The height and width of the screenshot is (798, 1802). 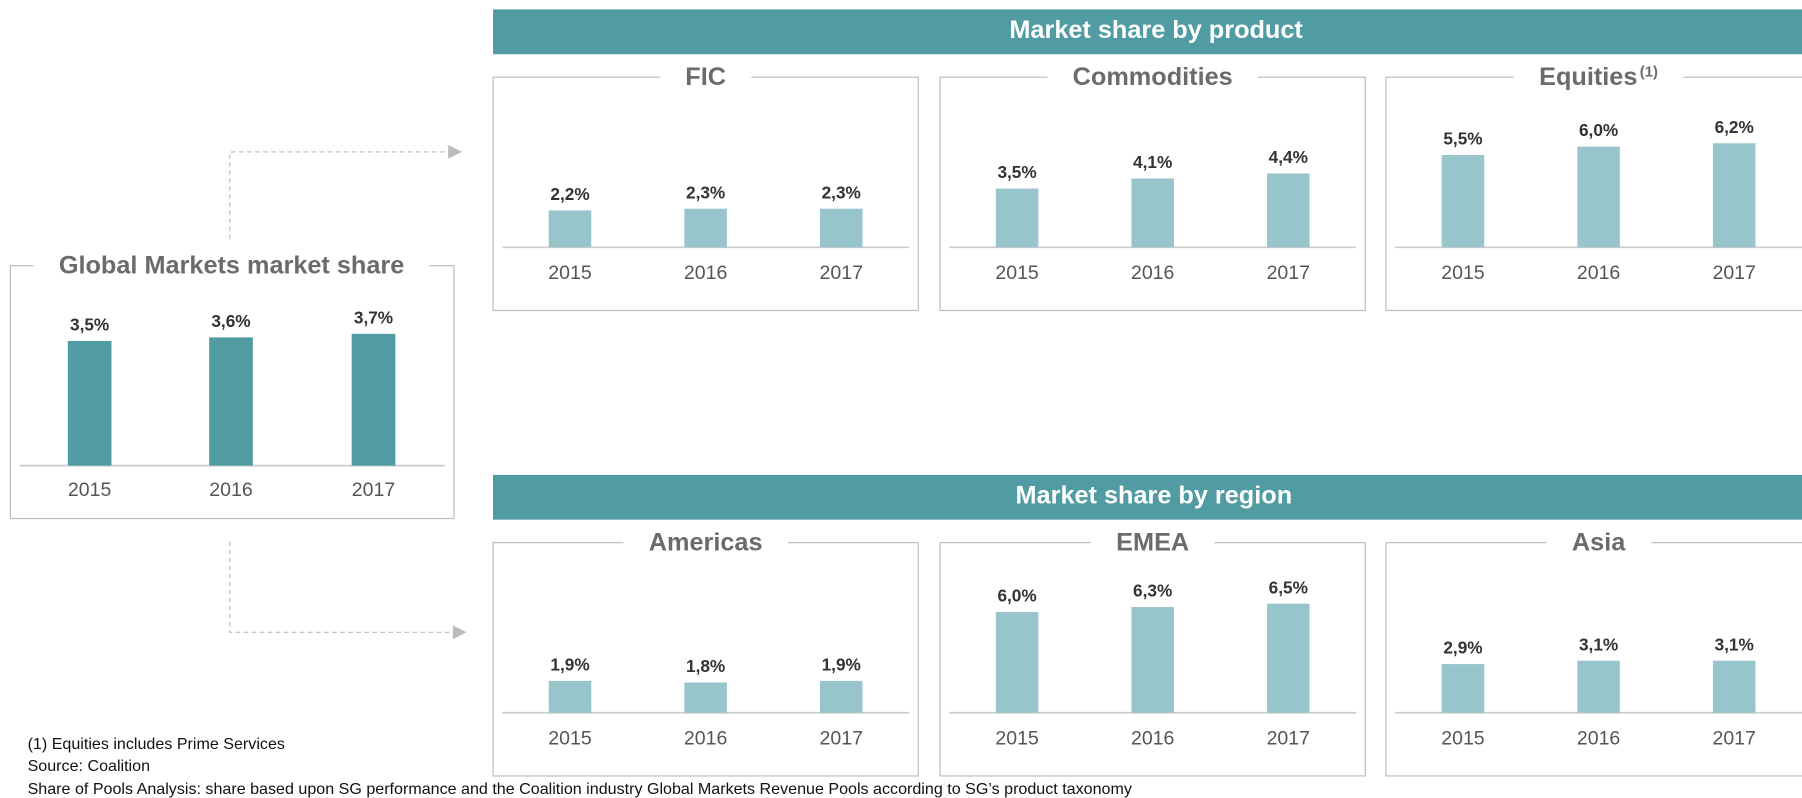 I want to click on data-label: 1,8%, so click(x=705, y=666).